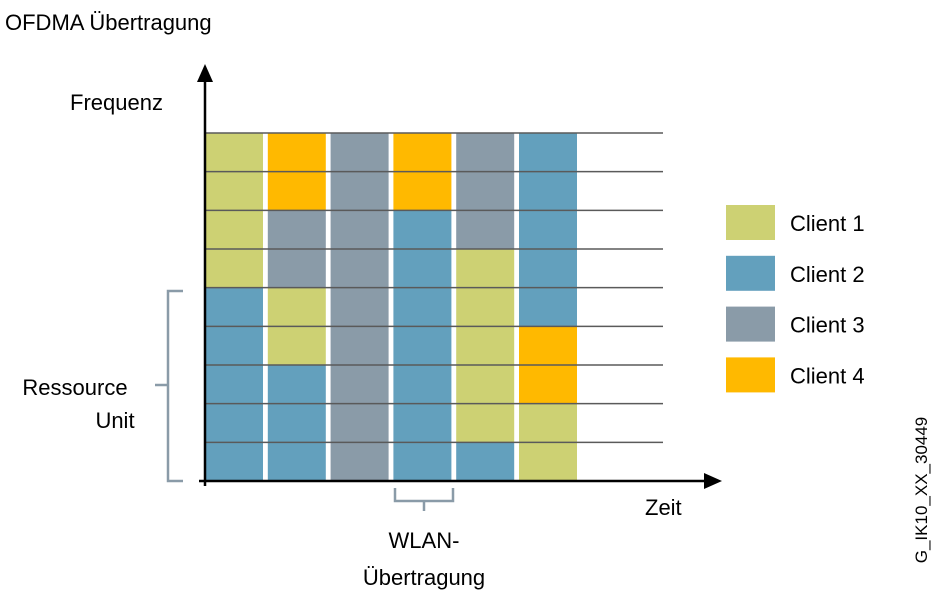  What do you see at coordinates (116, 102) in the screenshot?
I see `y-label: Frequenz` at bounding box center [116, 102].